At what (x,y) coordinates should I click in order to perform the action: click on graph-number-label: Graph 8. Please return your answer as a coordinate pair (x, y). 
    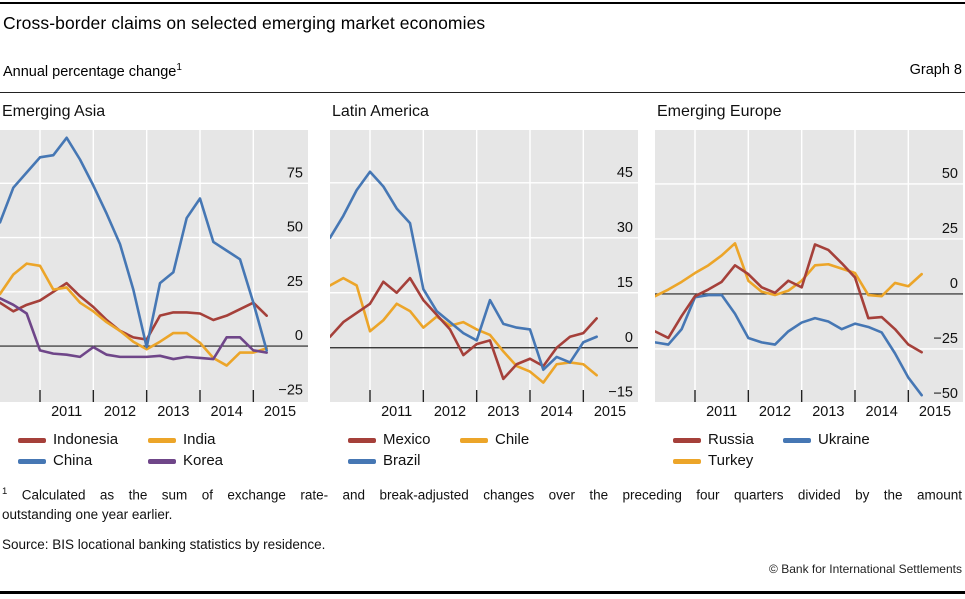
    Looking at the image, I should click on (935, 70).